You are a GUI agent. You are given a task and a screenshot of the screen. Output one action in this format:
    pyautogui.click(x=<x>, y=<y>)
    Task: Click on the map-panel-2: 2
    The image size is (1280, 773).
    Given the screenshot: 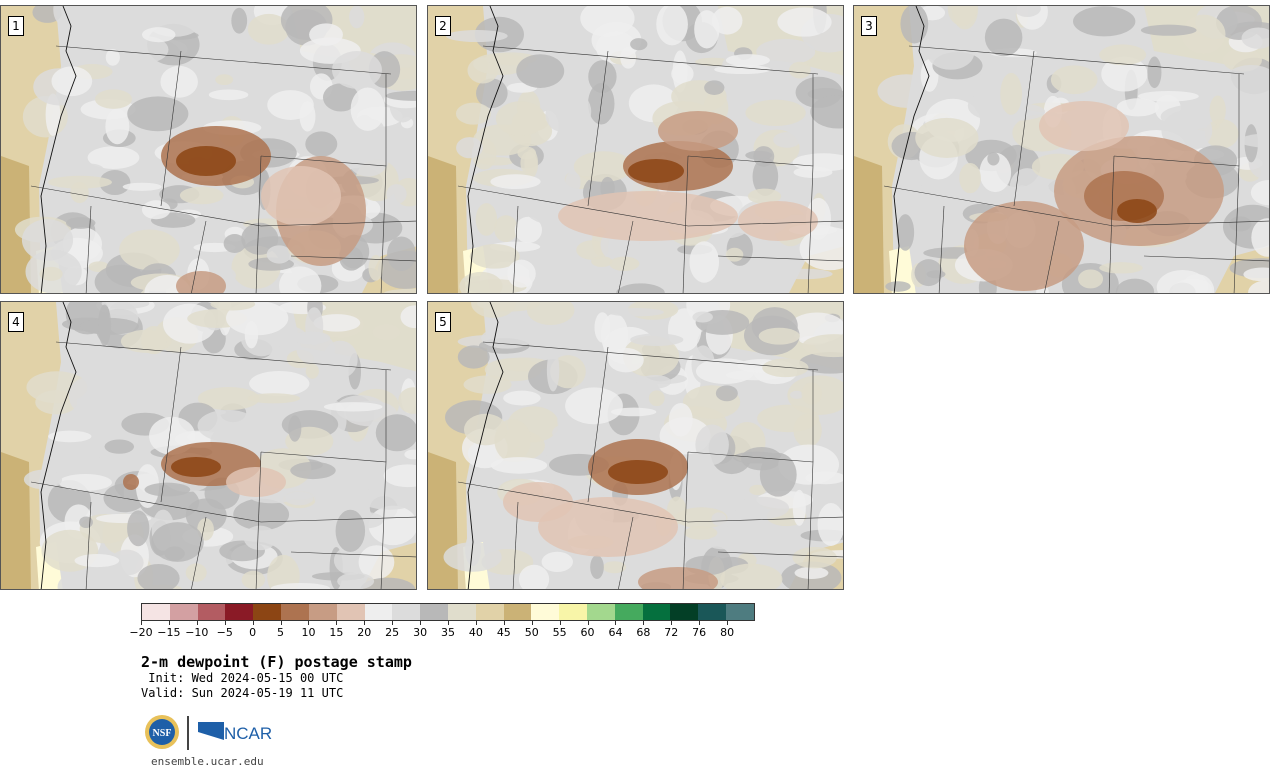 What is the action you would take?
    pyautogui.click(x=635, y=149)
    